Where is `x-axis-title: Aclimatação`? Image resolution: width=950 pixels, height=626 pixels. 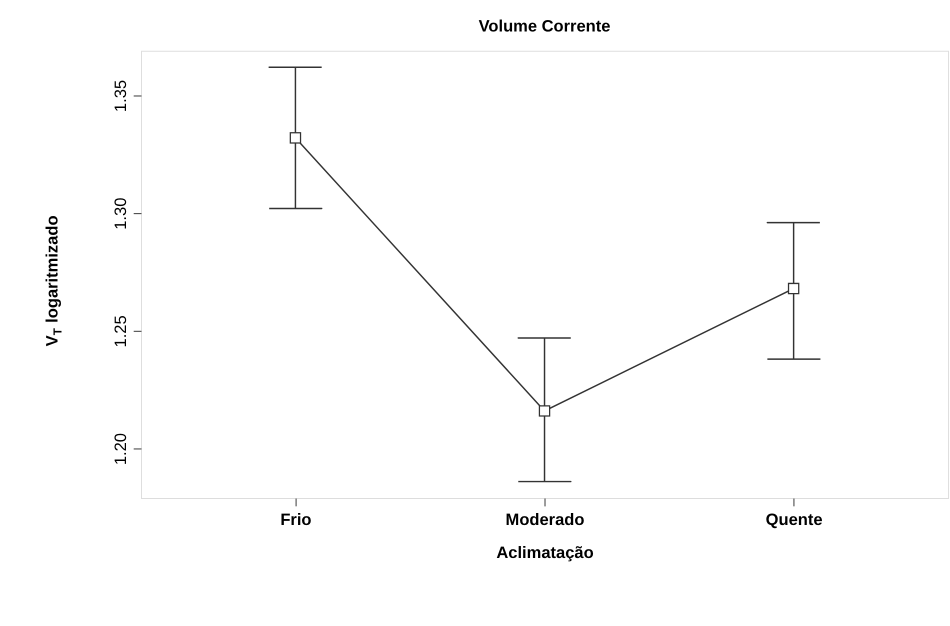
x-axis-title: Aclimatação is located at coordinates (545, 552).